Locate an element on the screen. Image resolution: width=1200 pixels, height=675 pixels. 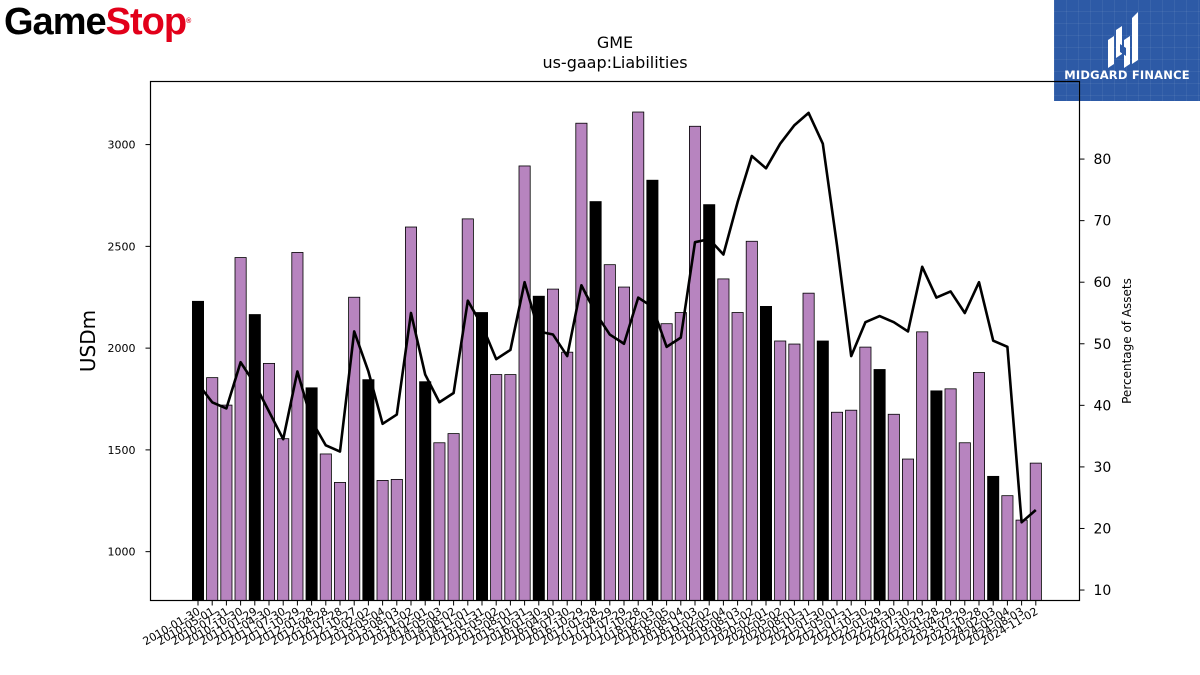
logo-registered-mark: ® is located at coordinates (188, 21).